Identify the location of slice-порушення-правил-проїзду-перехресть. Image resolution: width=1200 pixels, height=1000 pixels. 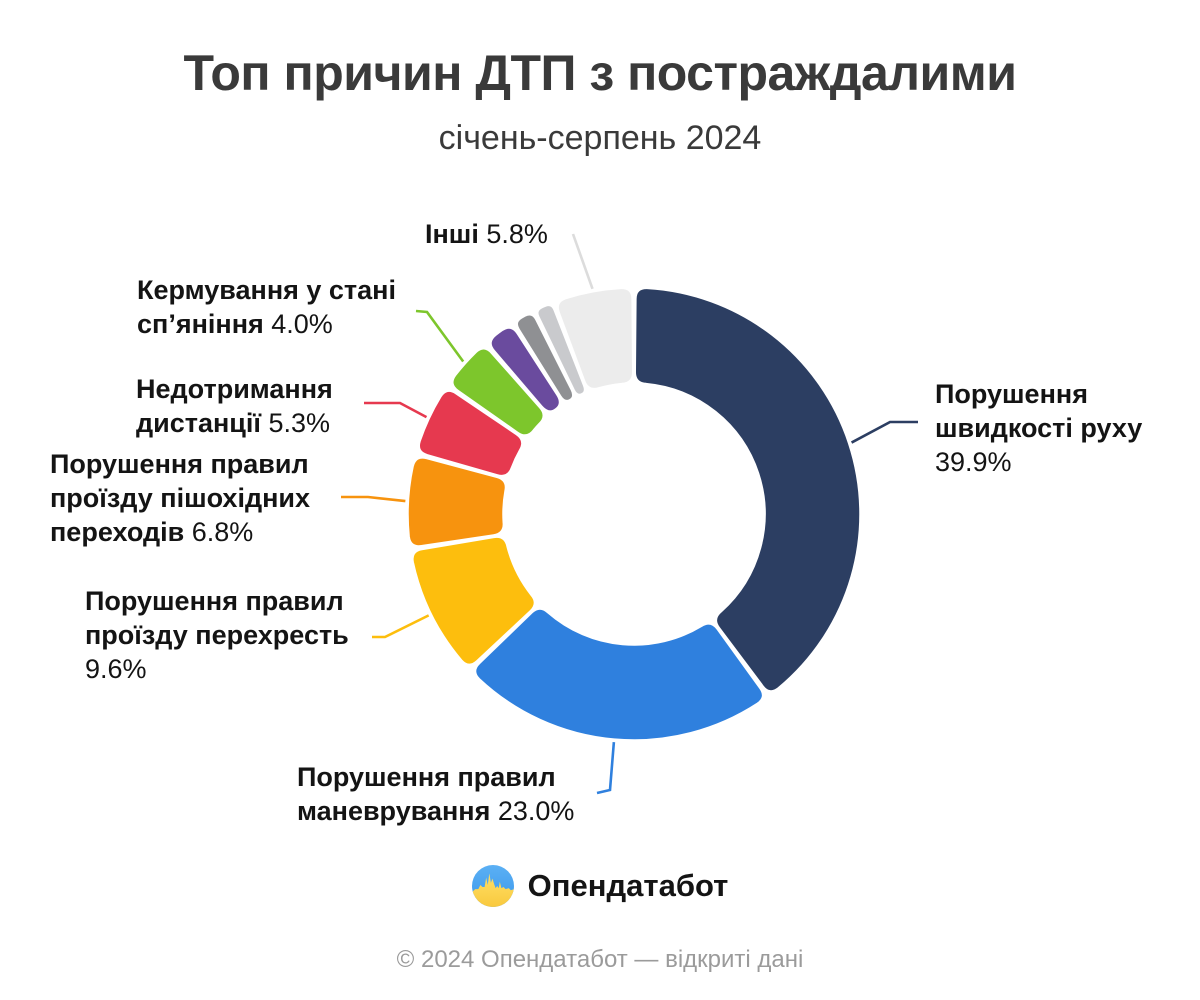
(474, 601).